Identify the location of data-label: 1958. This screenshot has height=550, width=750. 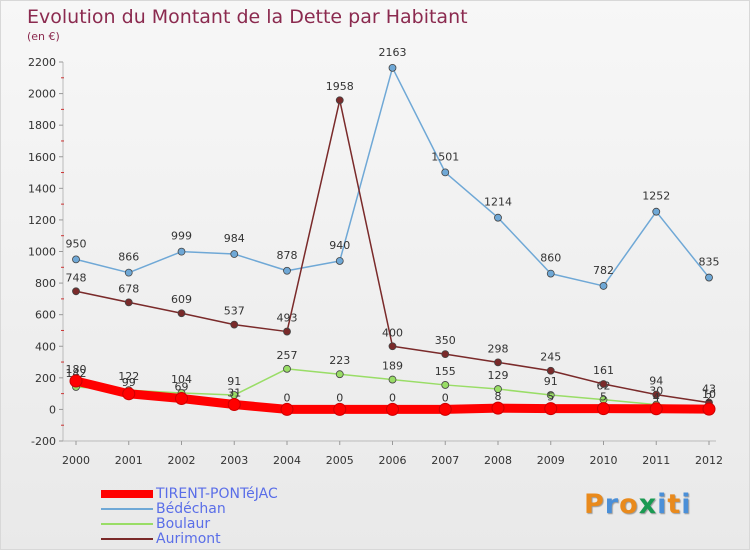
(340, 86).